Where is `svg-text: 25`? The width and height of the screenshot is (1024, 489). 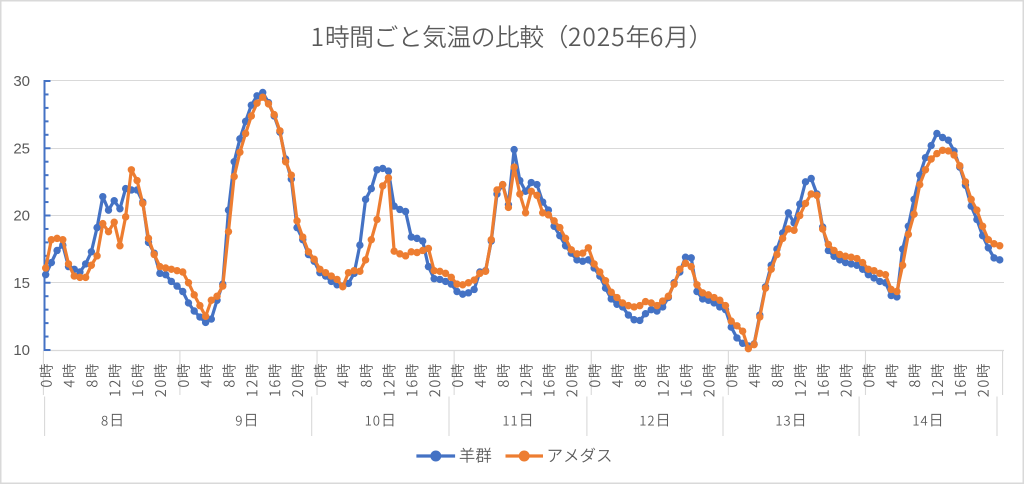 svg-text: 25 is located at coordinates (21, 148).